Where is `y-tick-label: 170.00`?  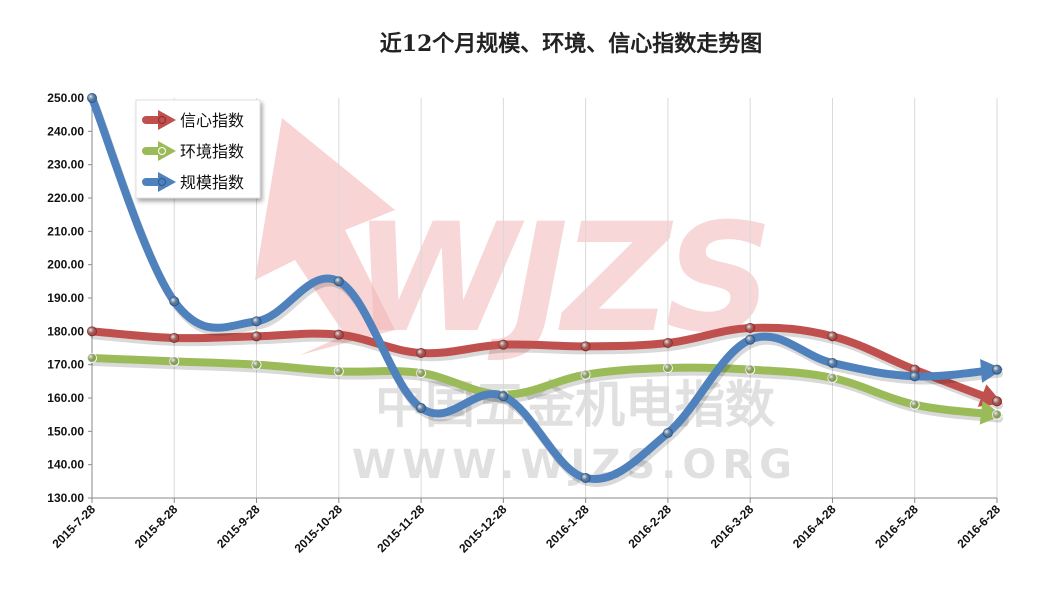 y-tick-label: 170.00 is located at coordinates (65, 365).